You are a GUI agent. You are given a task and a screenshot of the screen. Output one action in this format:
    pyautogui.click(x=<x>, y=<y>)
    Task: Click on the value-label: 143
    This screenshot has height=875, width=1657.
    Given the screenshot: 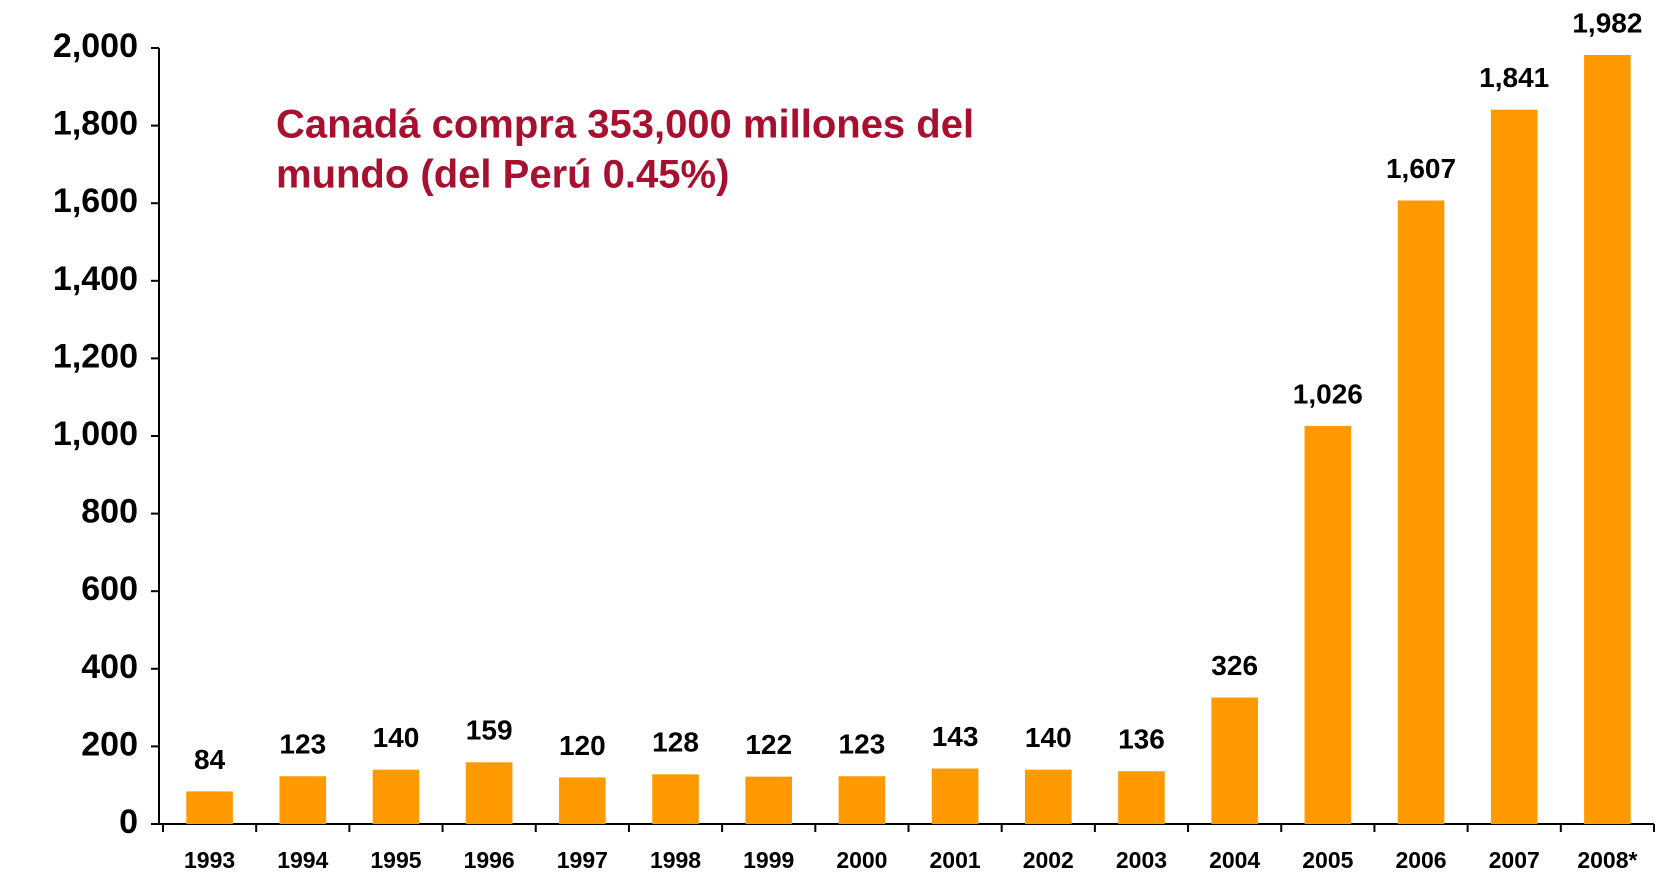 What is the action you would take?
    pyautogui.click(x=955, y=736)
    